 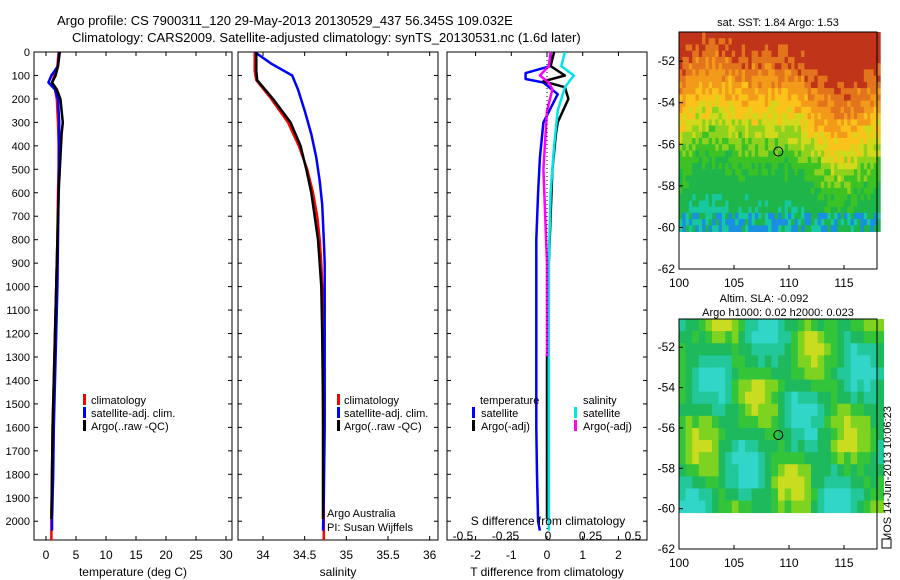 I want to click on map-ytick-label: -52, so click(x=667, y=61).